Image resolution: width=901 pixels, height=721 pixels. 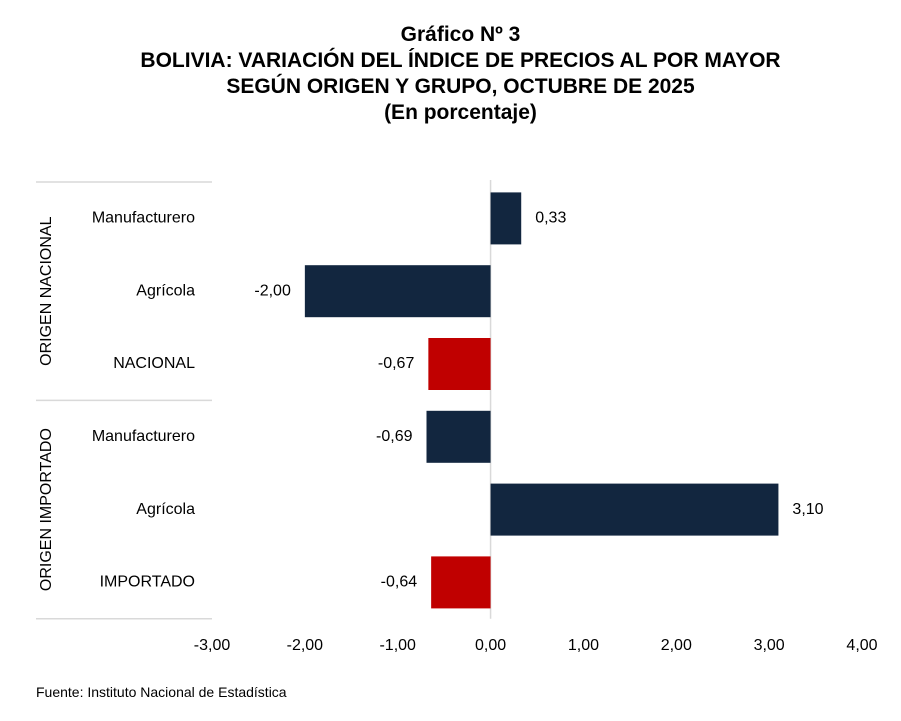 What do you see at coordinates (458, 436) in the screenshot?
I see `bar-manufacturero-importado` at bounding box center [458, 436].